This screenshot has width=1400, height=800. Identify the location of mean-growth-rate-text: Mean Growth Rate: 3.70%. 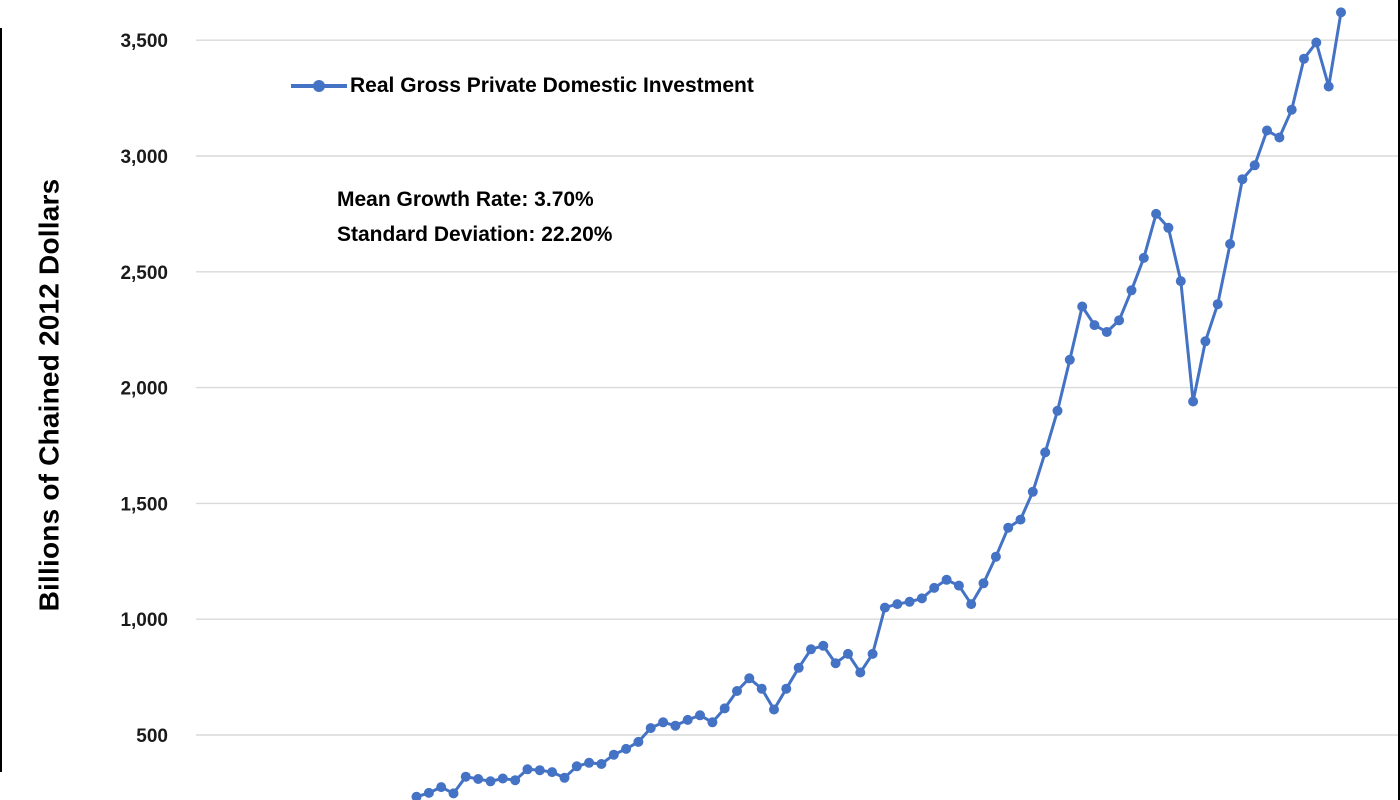
(465, 199).